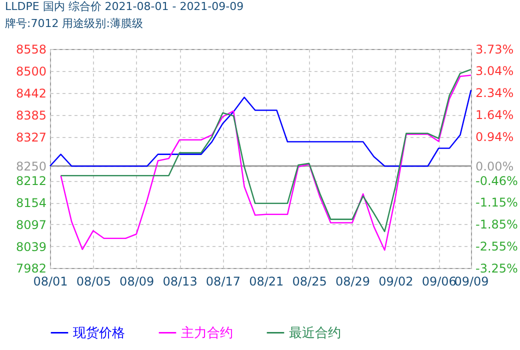 The height and width of the screenshot is (350, 520). Describe the element at coordinates (497, 247) in the screenshot. I see `y2-tick-label: -2.55%` at that location.